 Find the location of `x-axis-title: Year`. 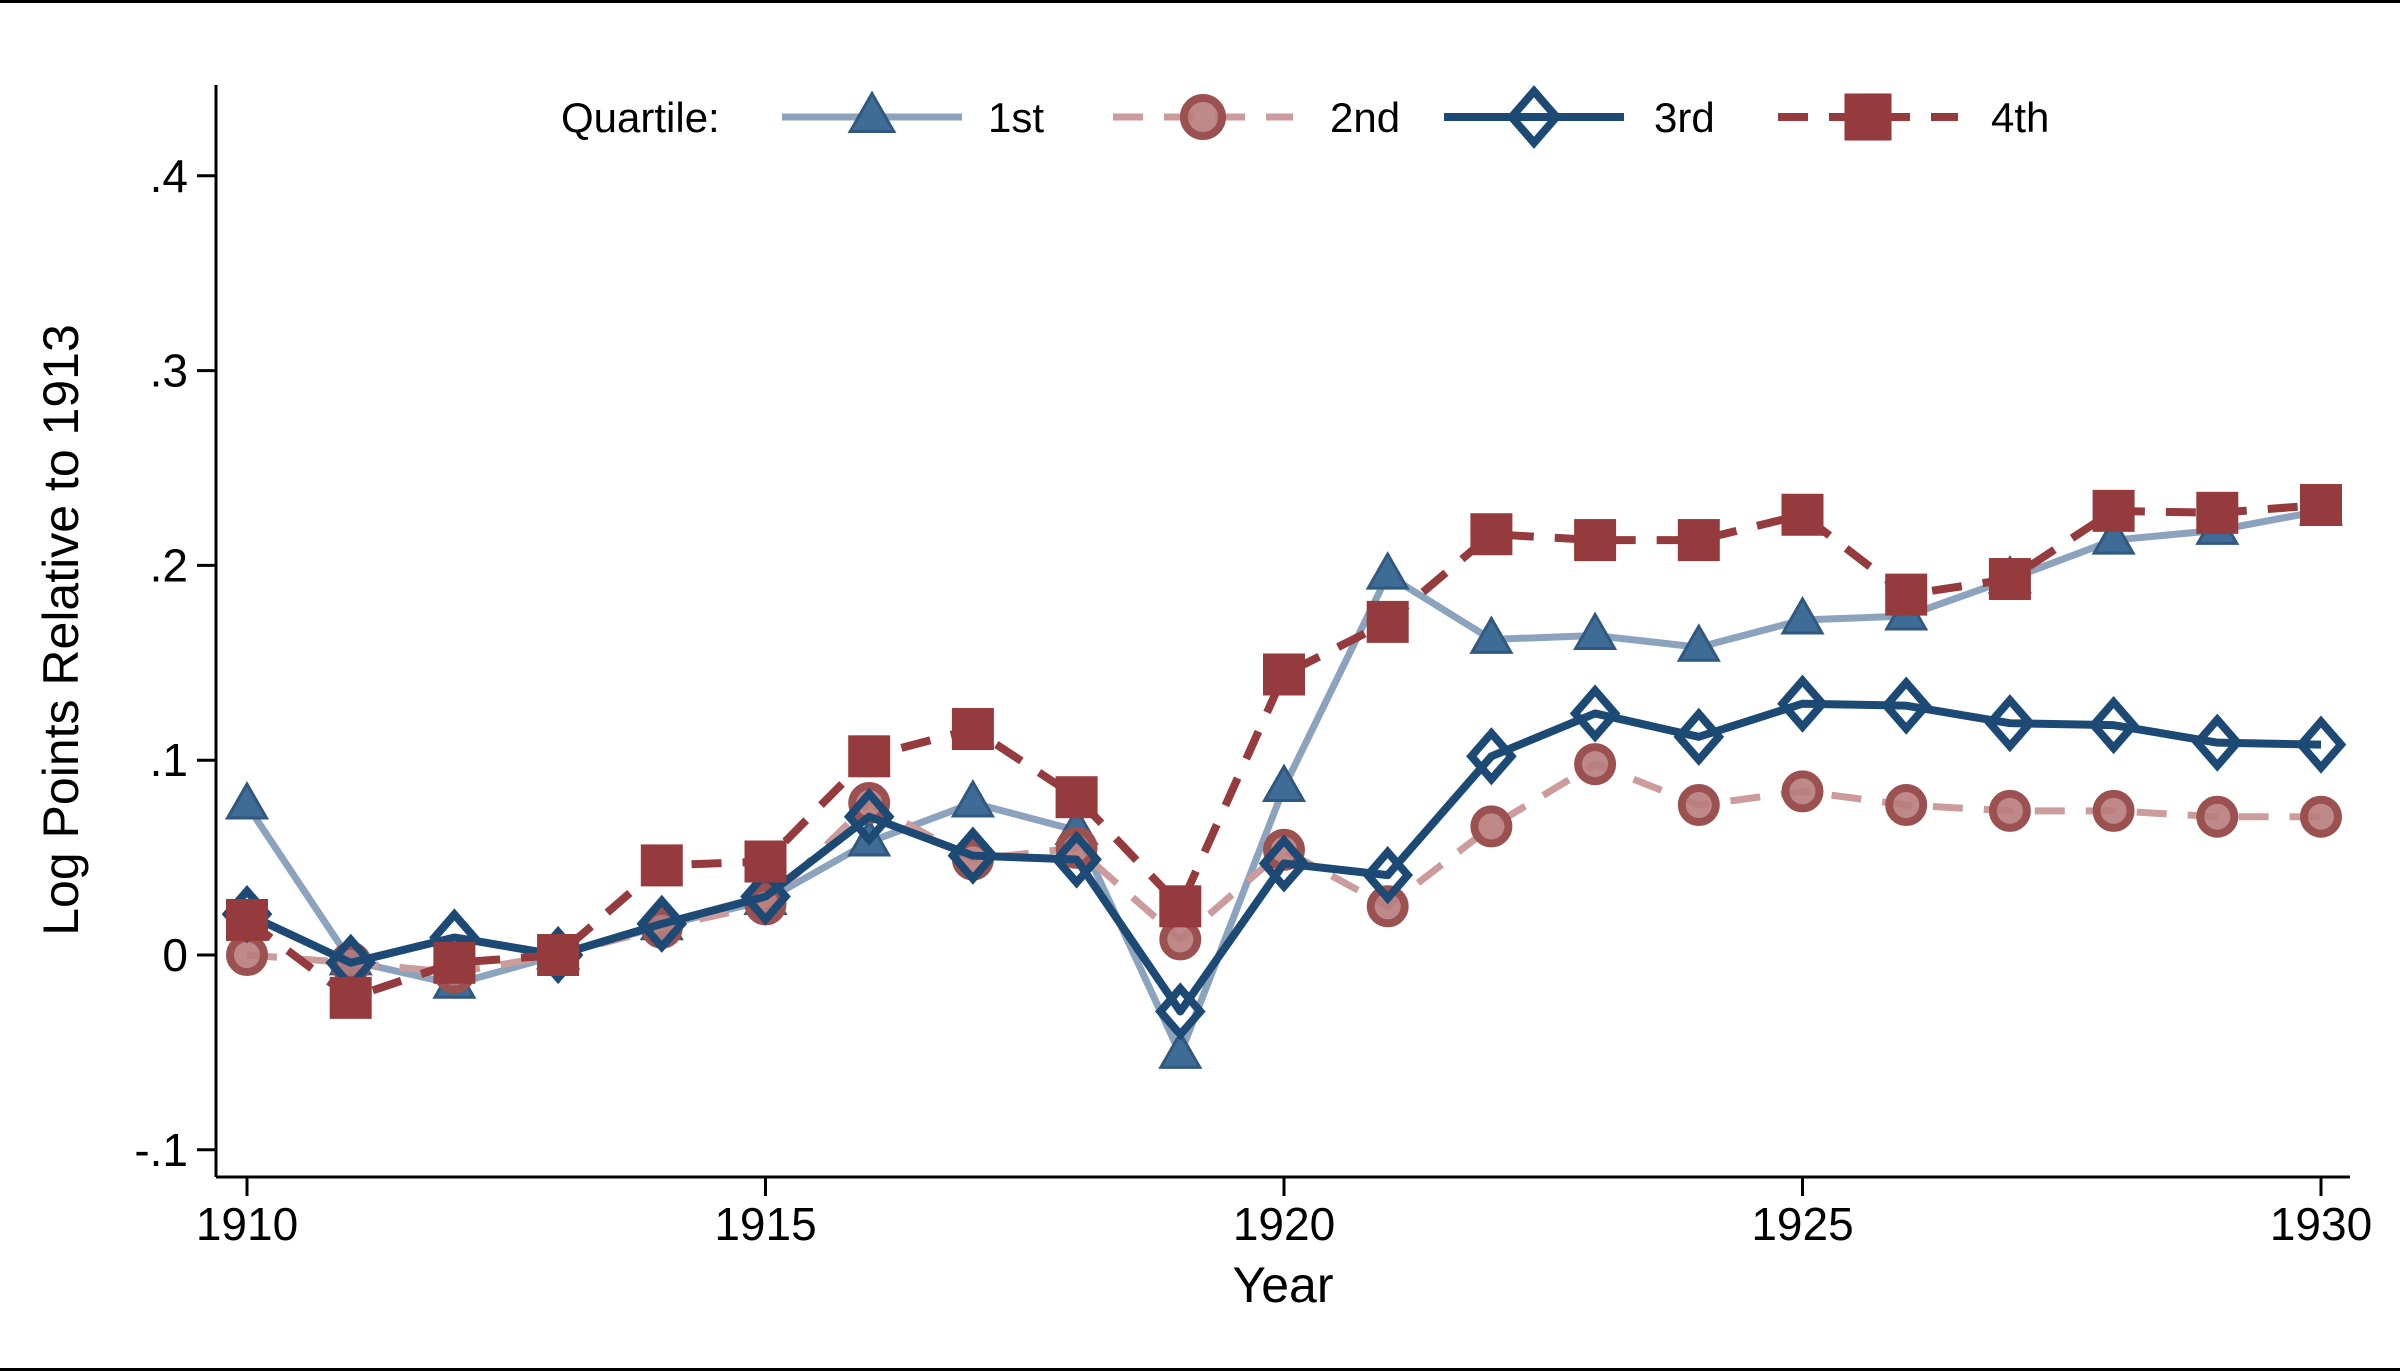

x-axis-title: Year is located at coordinates (1282, 1285).